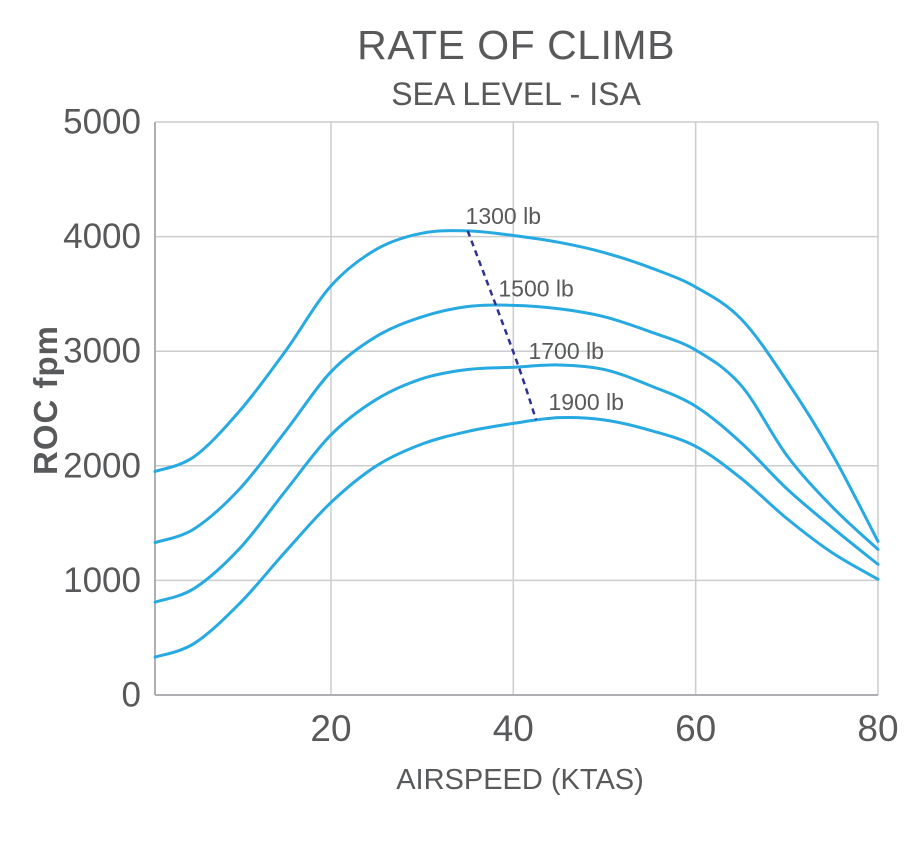 The image size is (917, 847). What do you see at coordinates (513, 728) in the screenshot?
I see `x-tick-label-40: 40` at bounding box center [513, 728].